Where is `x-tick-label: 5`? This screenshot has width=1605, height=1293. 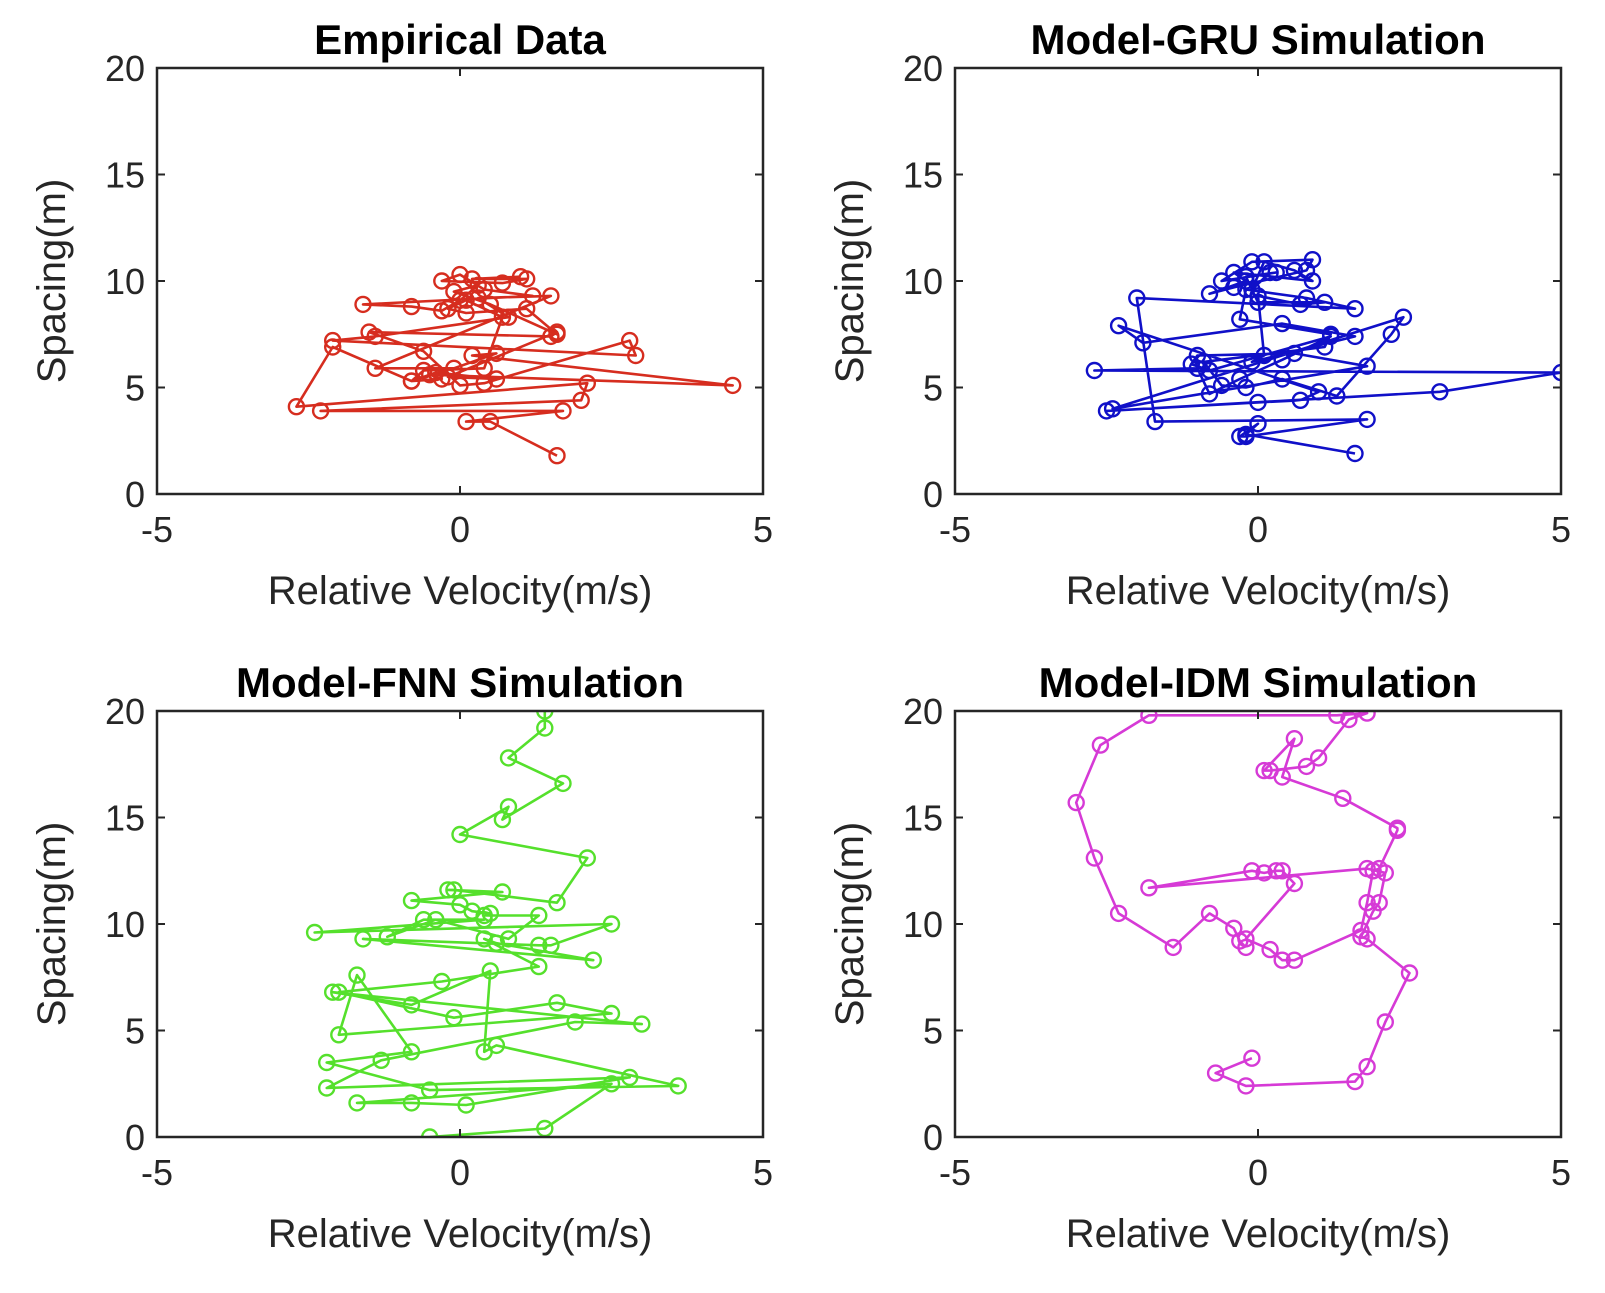 x-tick-label: 5 is located at coordinates (763, 529).